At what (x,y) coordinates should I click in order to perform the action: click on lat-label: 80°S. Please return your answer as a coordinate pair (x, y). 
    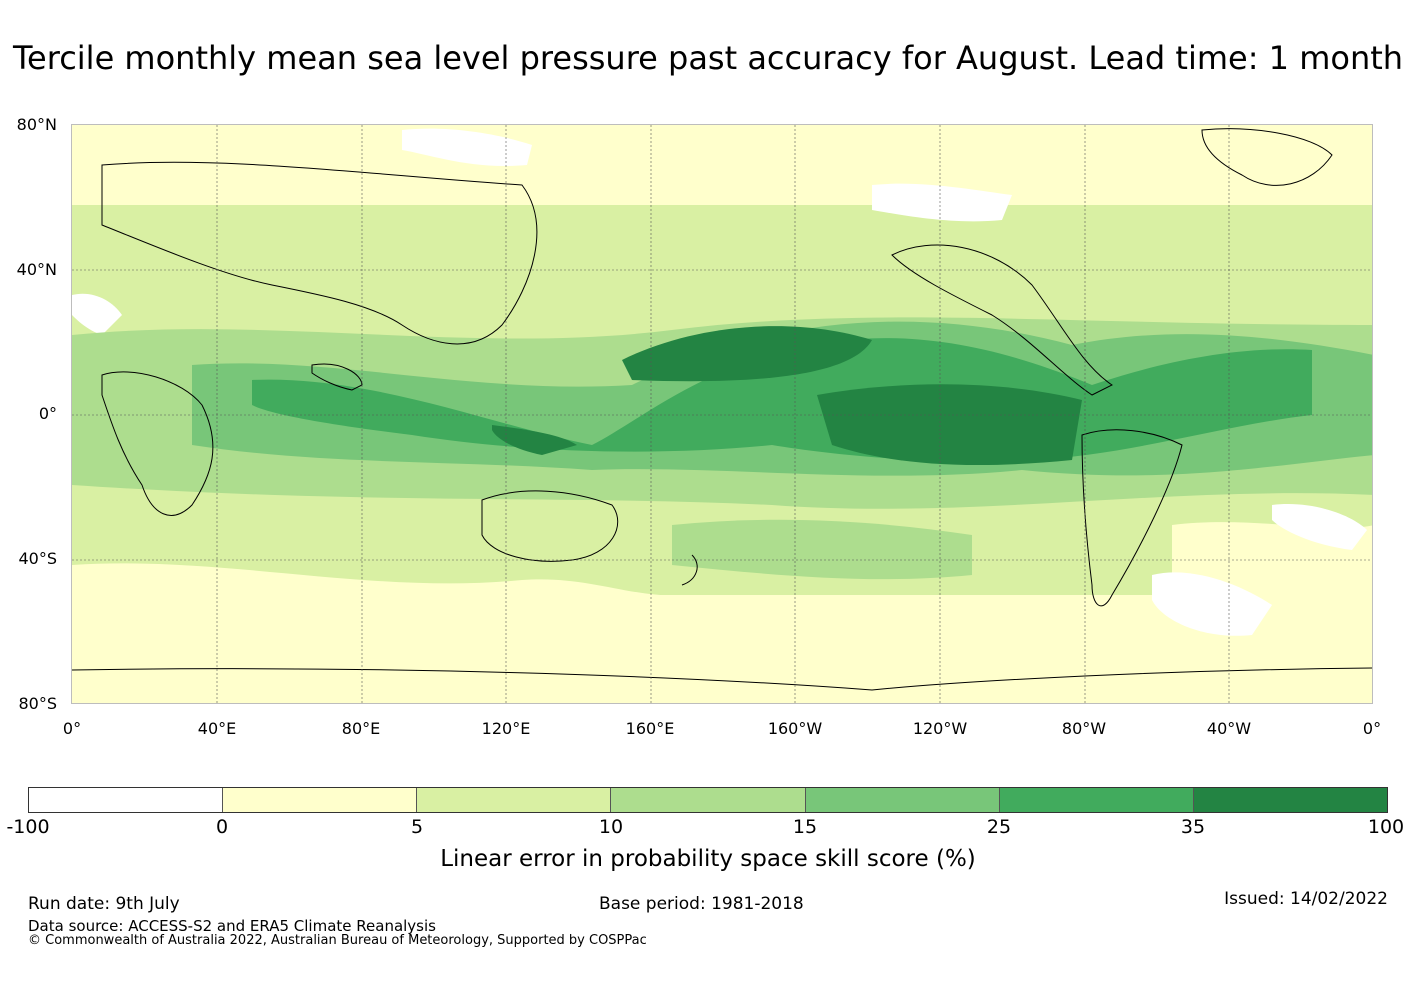
    Looking at the image, I should click on (37, 703).